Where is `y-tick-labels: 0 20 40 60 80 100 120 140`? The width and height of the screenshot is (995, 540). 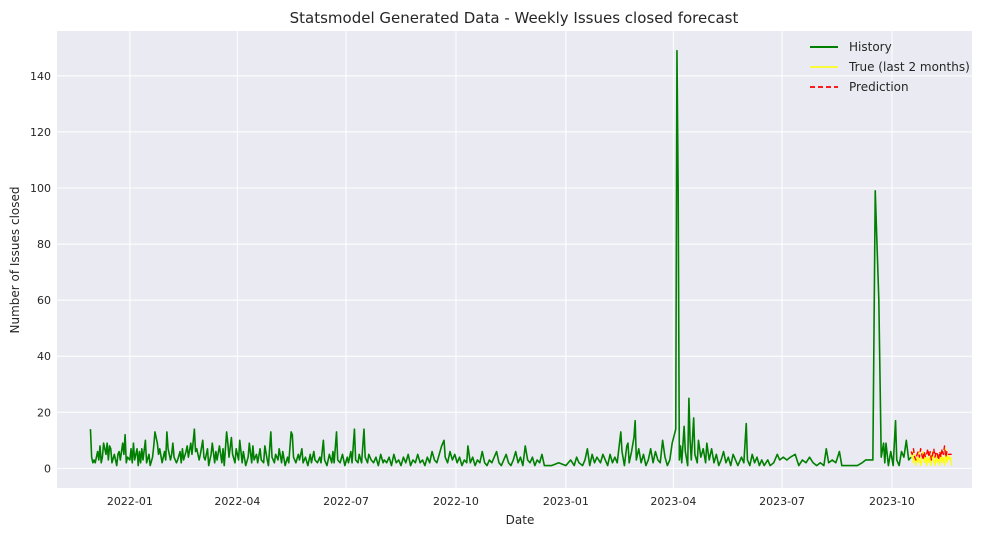 y-tick-labels: 0 20 40 60 80 100 120 140 is located at coordinates (40, 273).